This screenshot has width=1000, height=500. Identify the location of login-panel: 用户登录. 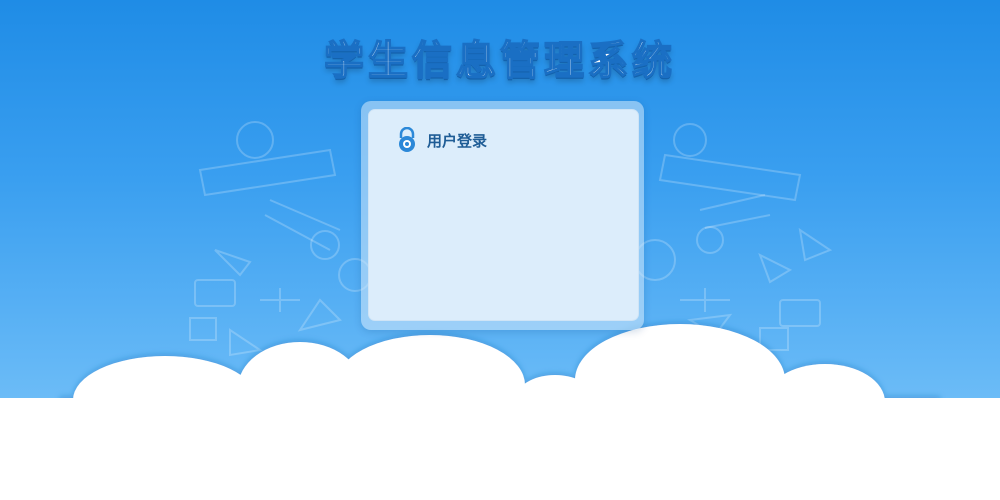
(503, 215).